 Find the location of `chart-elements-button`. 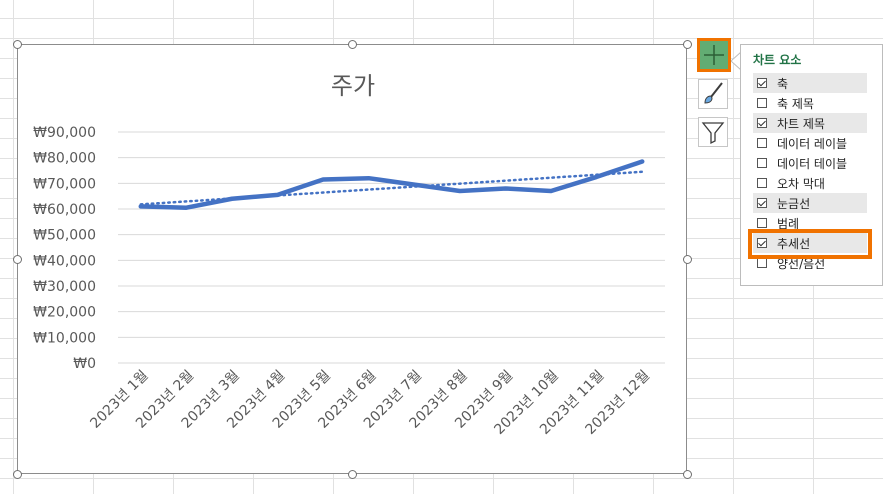

chart-elements-button is located at coordinates (714, 55).